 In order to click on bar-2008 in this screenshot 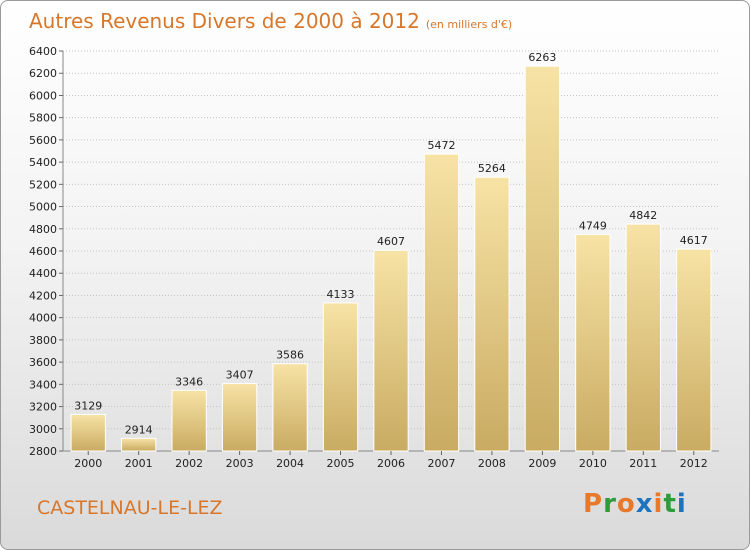, I will do `click(492, 314)`.